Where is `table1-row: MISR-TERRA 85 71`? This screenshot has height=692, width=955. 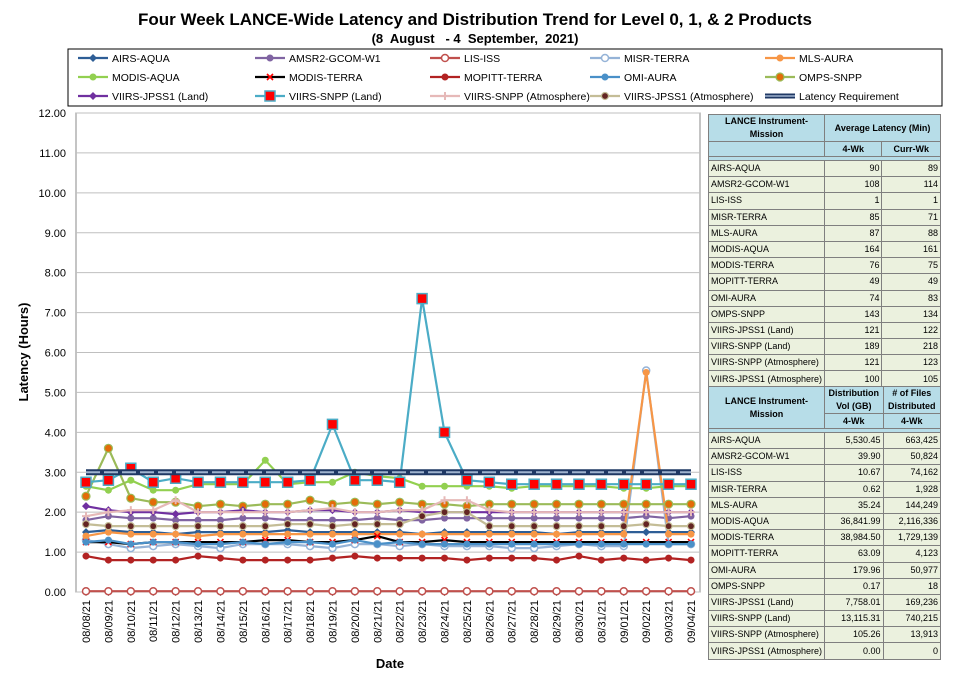
table1-row: MISR-TERRA 85 71 is located at coordinates (824, 217).